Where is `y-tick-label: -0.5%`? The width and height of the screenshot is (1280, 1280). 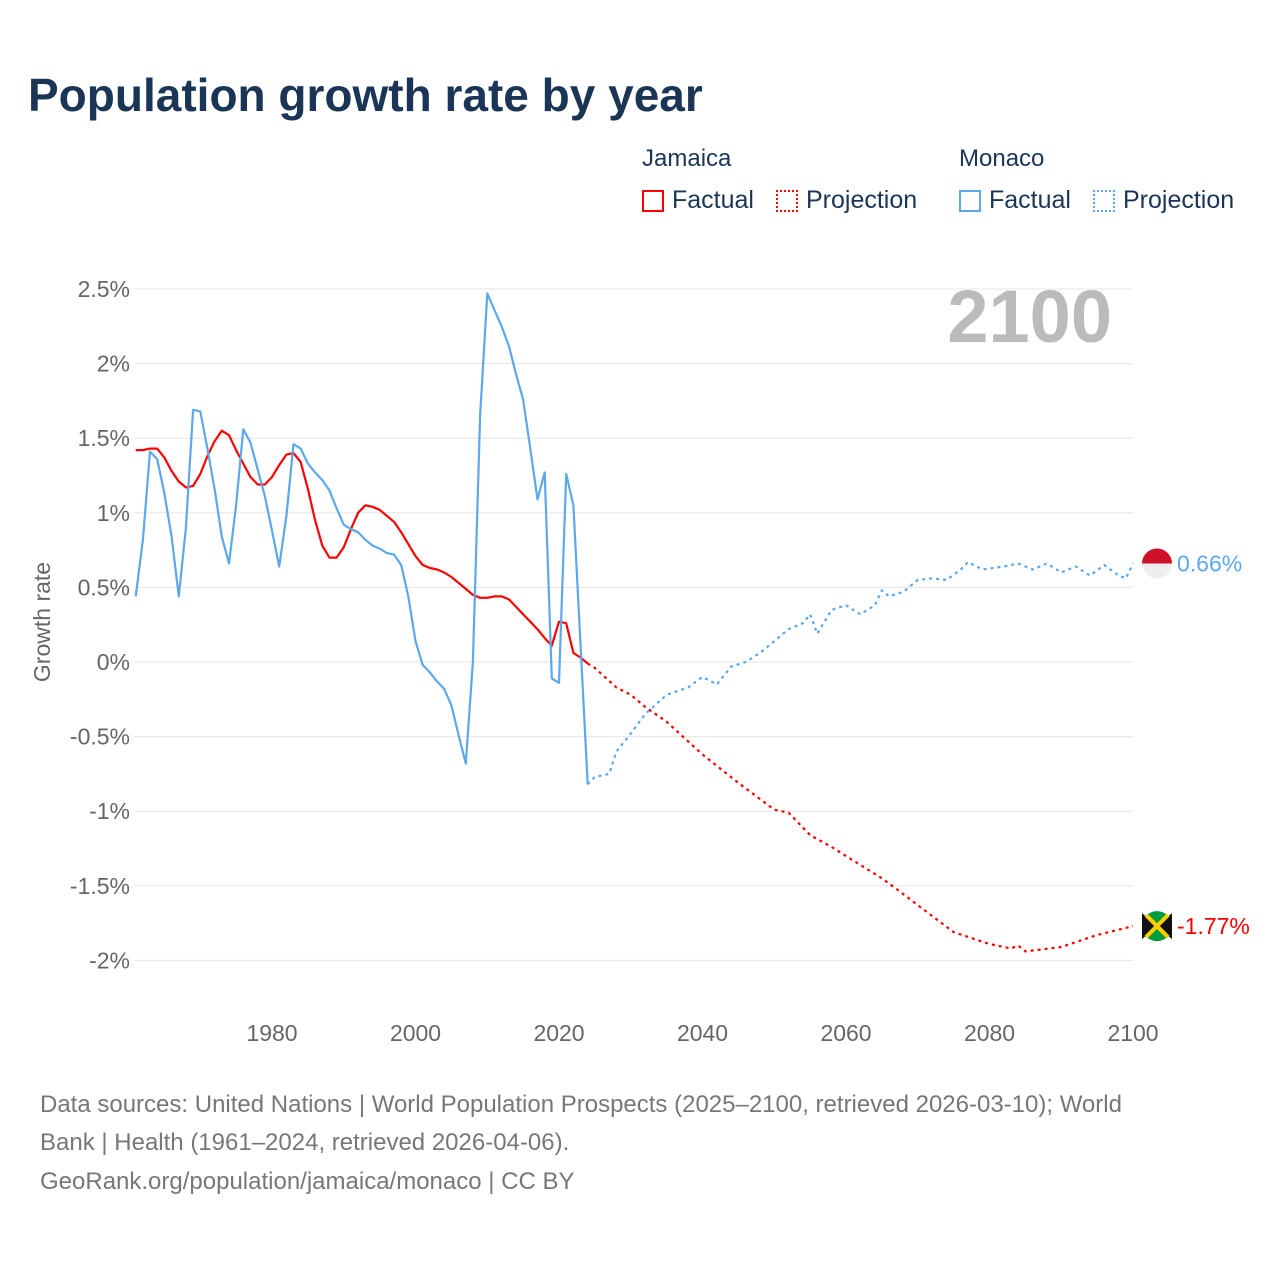
y-tick-label: -0.5% is located at coordinates (100, 737).